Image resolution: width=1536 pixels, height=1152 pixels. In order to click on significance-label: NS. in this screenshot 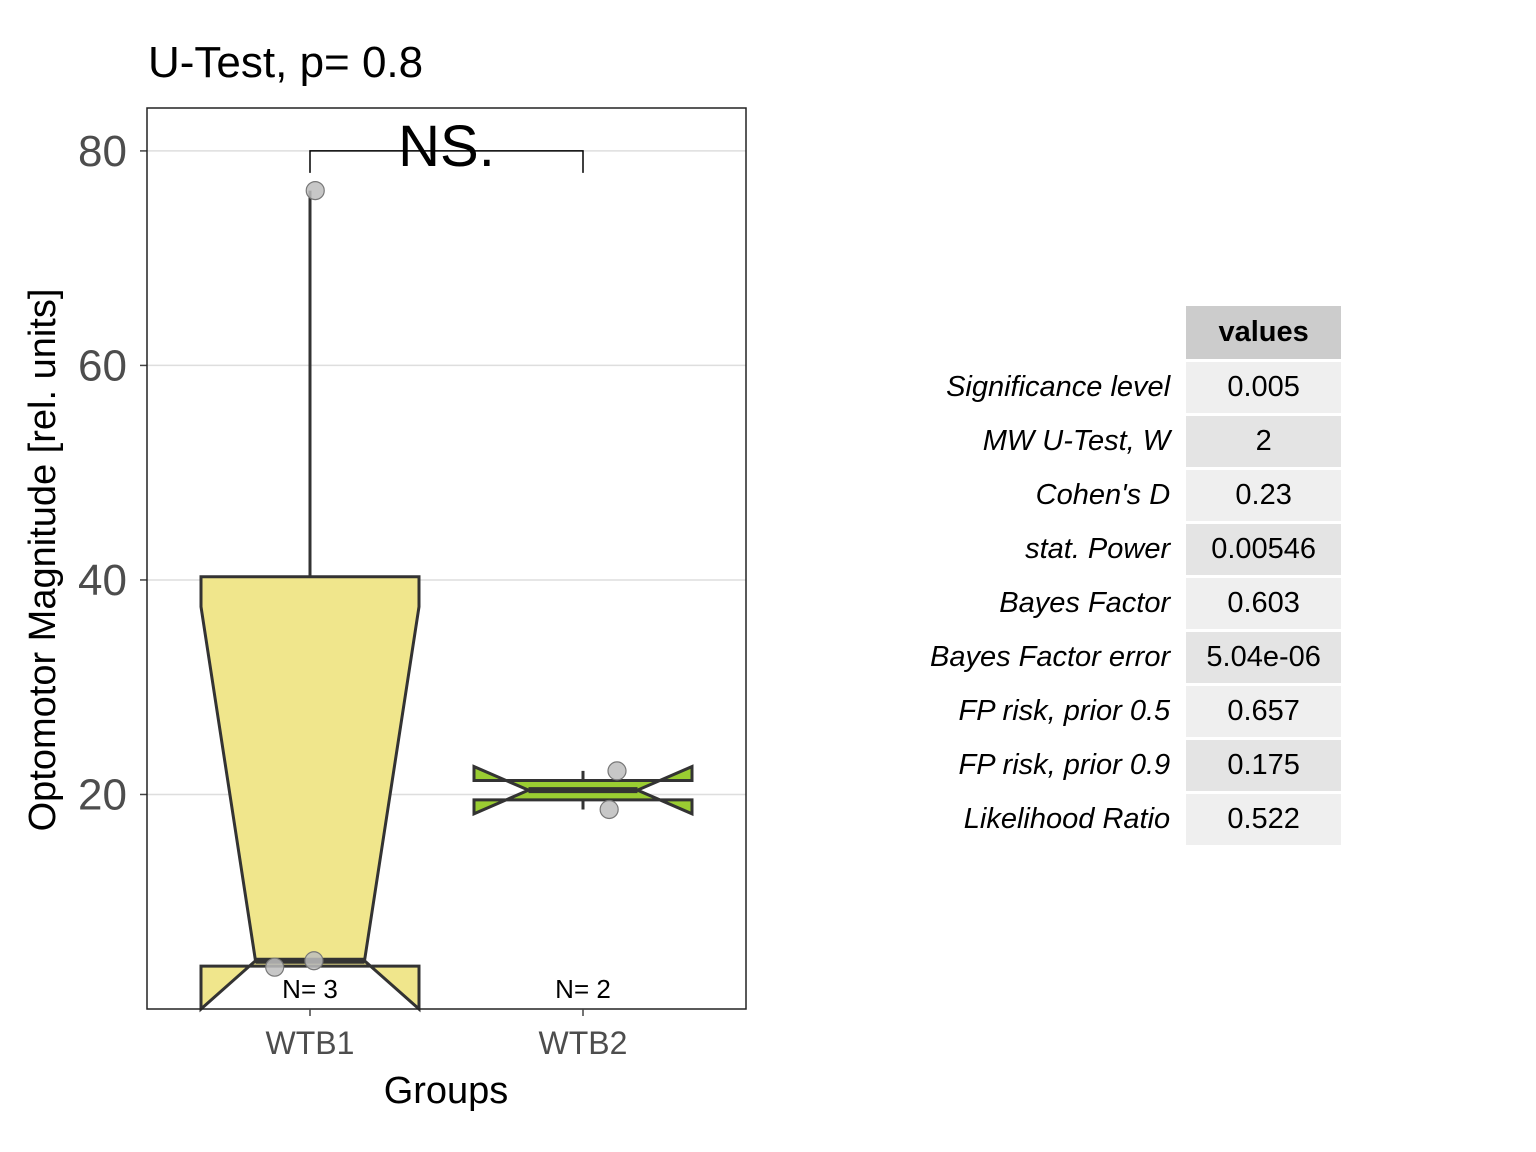, I will do `click(446, 146)`.